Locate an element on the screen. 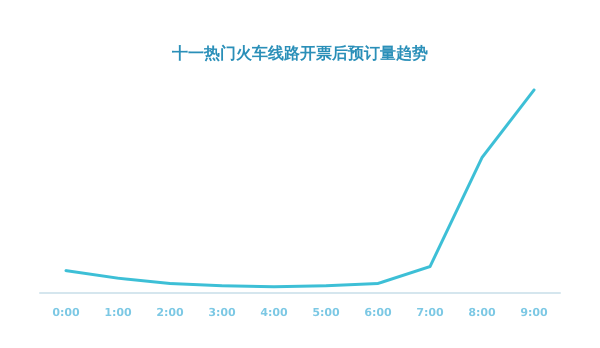  x-tick-label: 7:00 is located at coordinates (430, 312).